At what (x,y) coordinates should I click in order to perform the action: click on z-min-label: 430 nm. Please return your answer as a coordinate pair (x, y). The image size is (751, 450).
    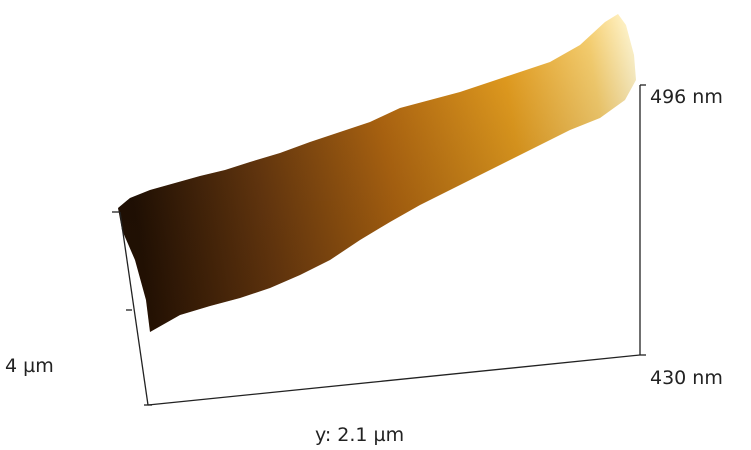
    Looking at the image, I should click on (686, 378).